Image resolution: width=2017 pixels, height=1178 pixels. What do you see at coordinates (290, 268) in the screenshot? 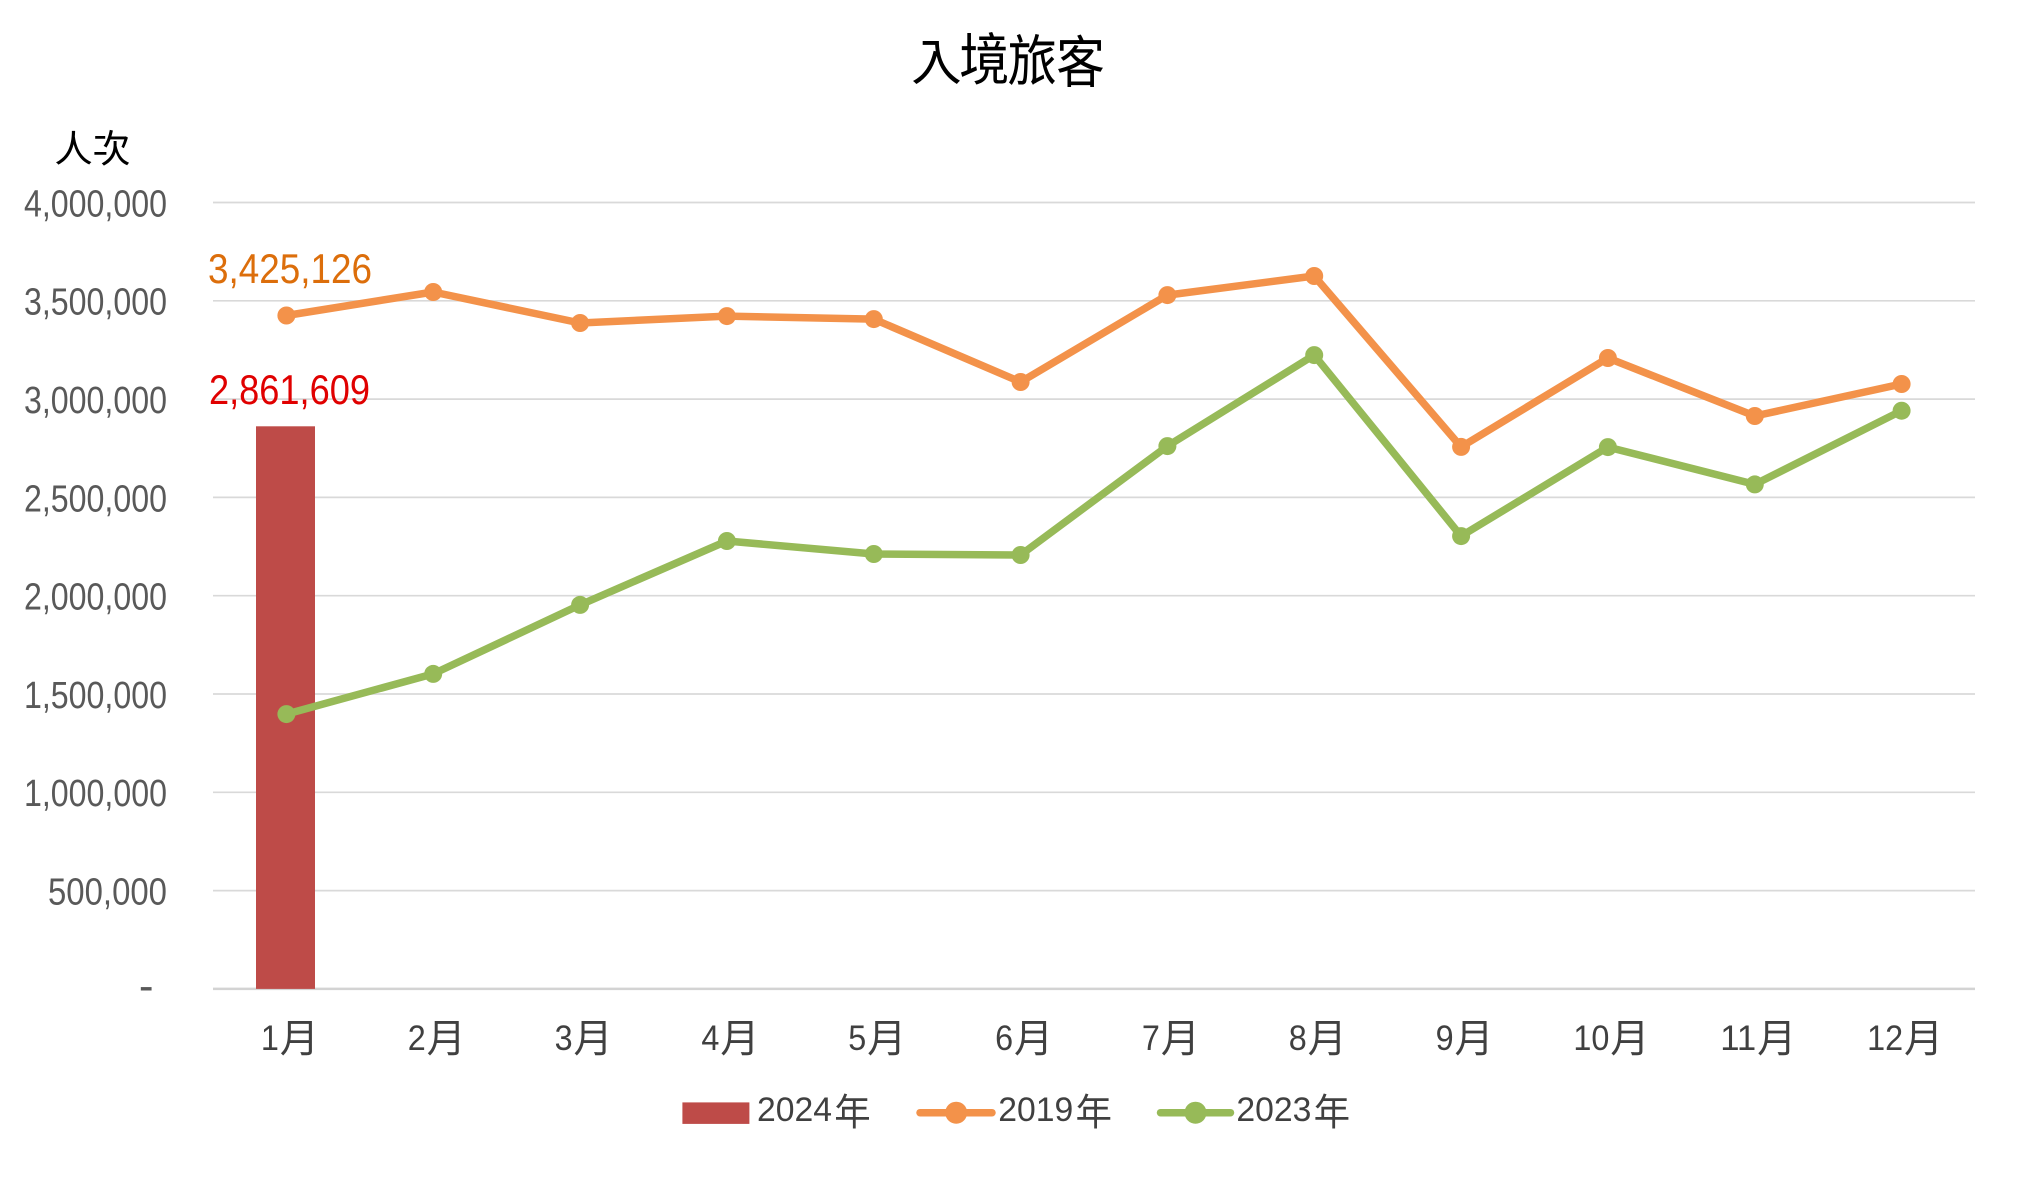
I see `svg-text: 3,425,126` at bounding box center [290, 268].